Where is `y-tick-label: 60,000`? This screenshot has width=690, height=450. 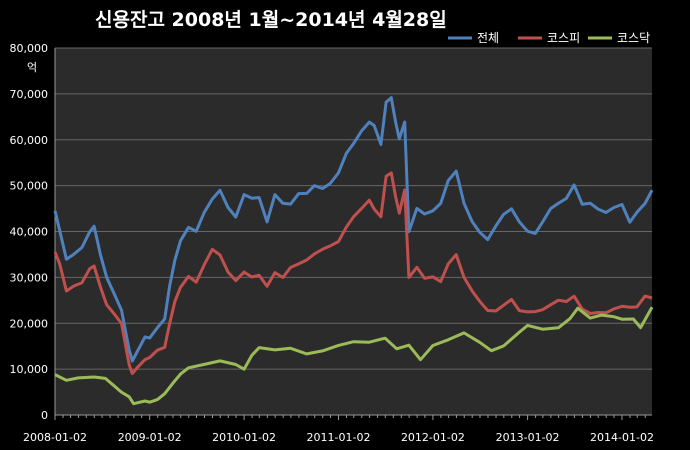 y-tick-label: 60,000 is located at coordinates (29, 140).